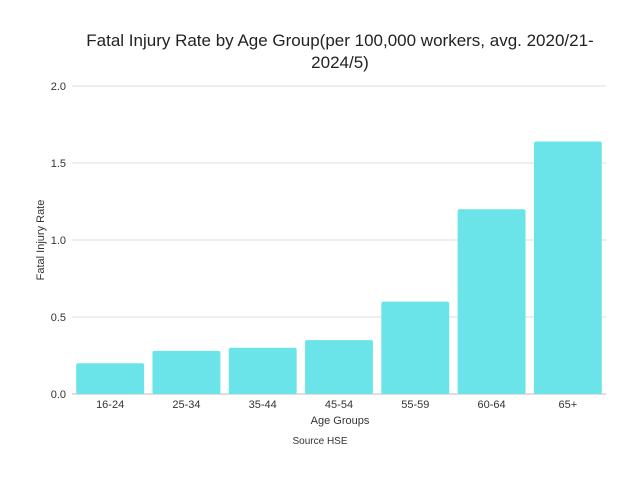  I want to click on y-tick-label: 0.5, so click(58, 318).